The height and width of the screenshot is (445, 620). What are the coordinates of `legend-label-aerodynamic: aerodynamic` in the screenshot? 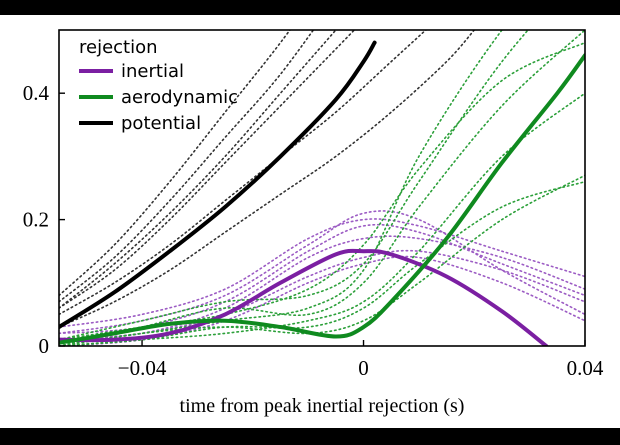 It's located at (179, 97).